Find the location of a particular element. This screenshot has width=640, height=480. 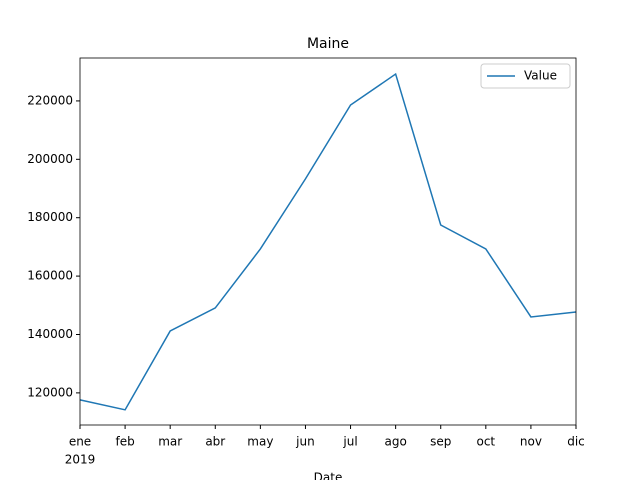

x-year-label: 2019 is located at coordinates (80, 460).